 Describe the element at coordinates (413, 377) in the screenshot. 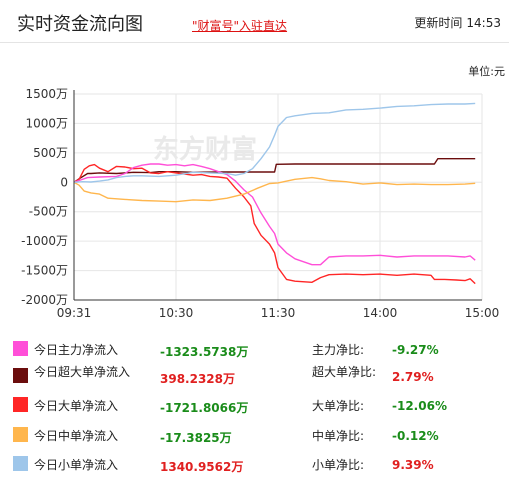

I see `ratio-value: 2.79%` at that location.